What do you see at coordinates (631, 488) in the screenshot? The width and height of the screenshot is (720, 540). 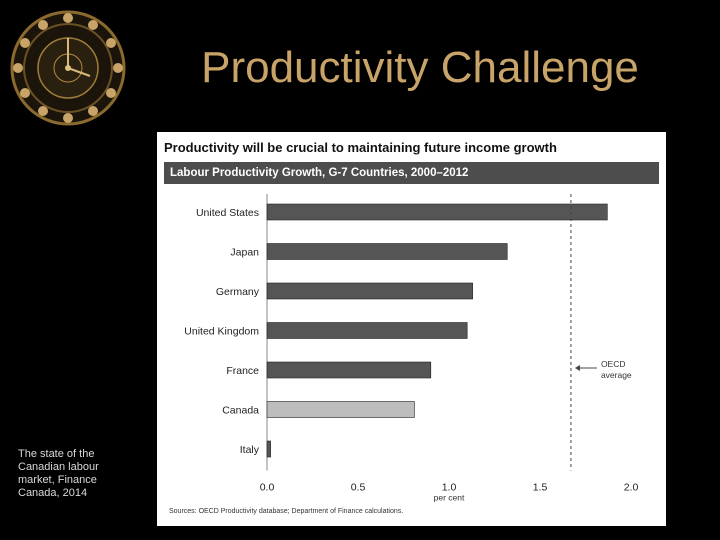 I see `x-tick-label: 2.0` at bounding box center [631, 488].